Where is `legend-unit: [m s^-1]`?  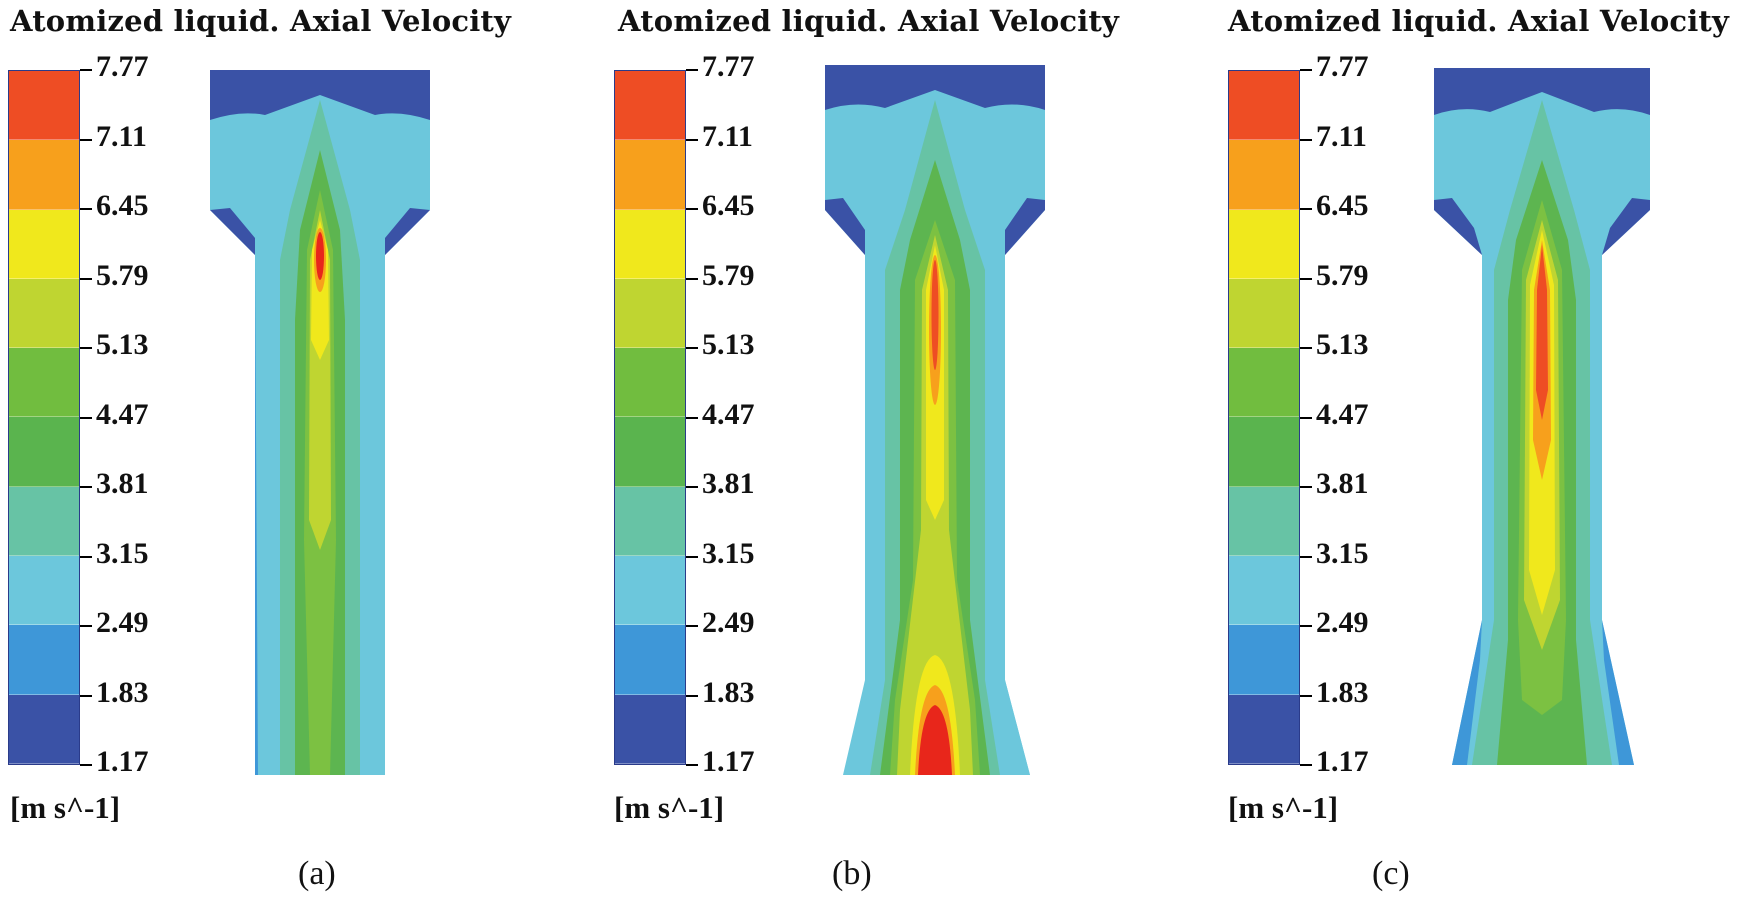
legend-unit: [m s^-1] is located at coordinates (669, 807).